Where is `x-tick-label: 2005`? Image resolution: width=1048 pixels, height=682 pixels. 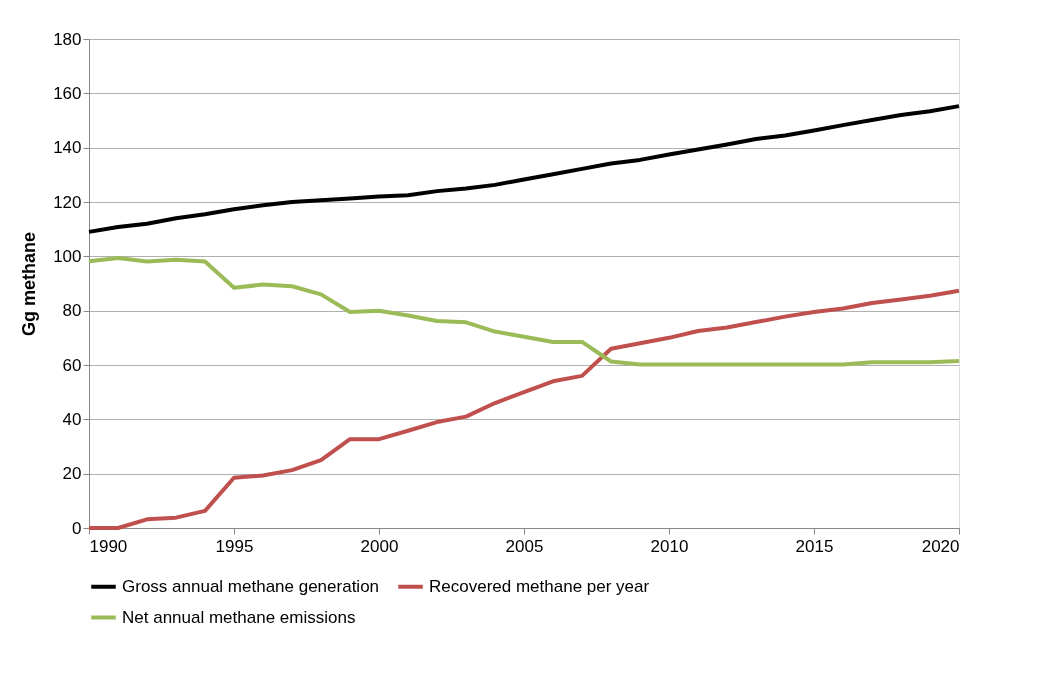 x-tick-label: 2005 is located at coordinates (524, 546).